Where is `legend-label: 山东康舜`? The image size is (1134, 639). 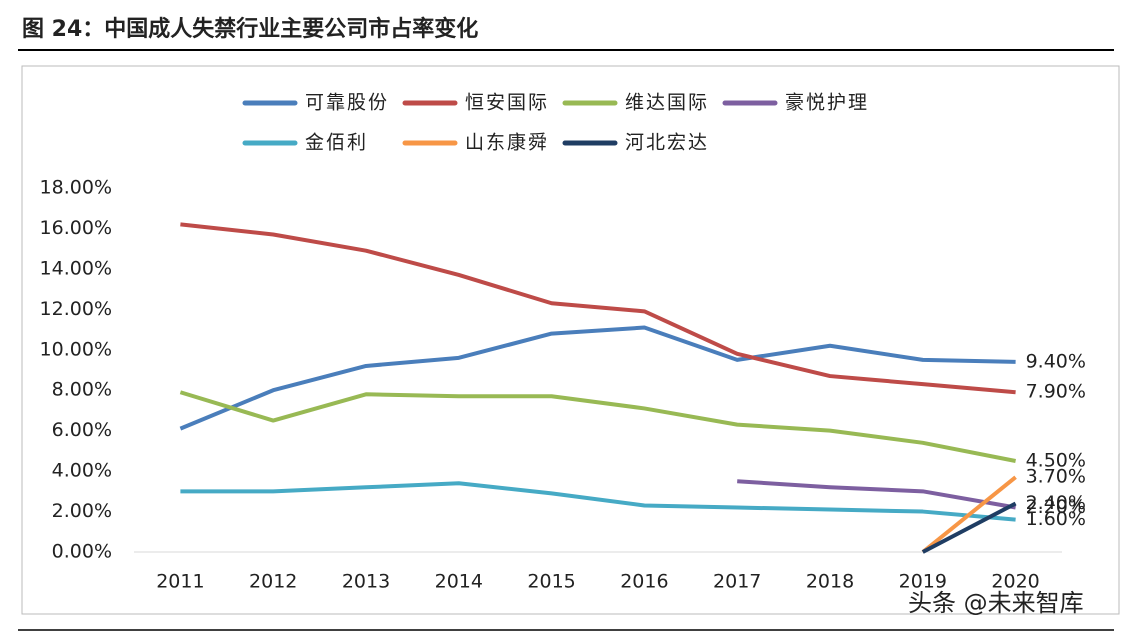 legend-label: 山东康舜 is located at coordinates (507, 143).